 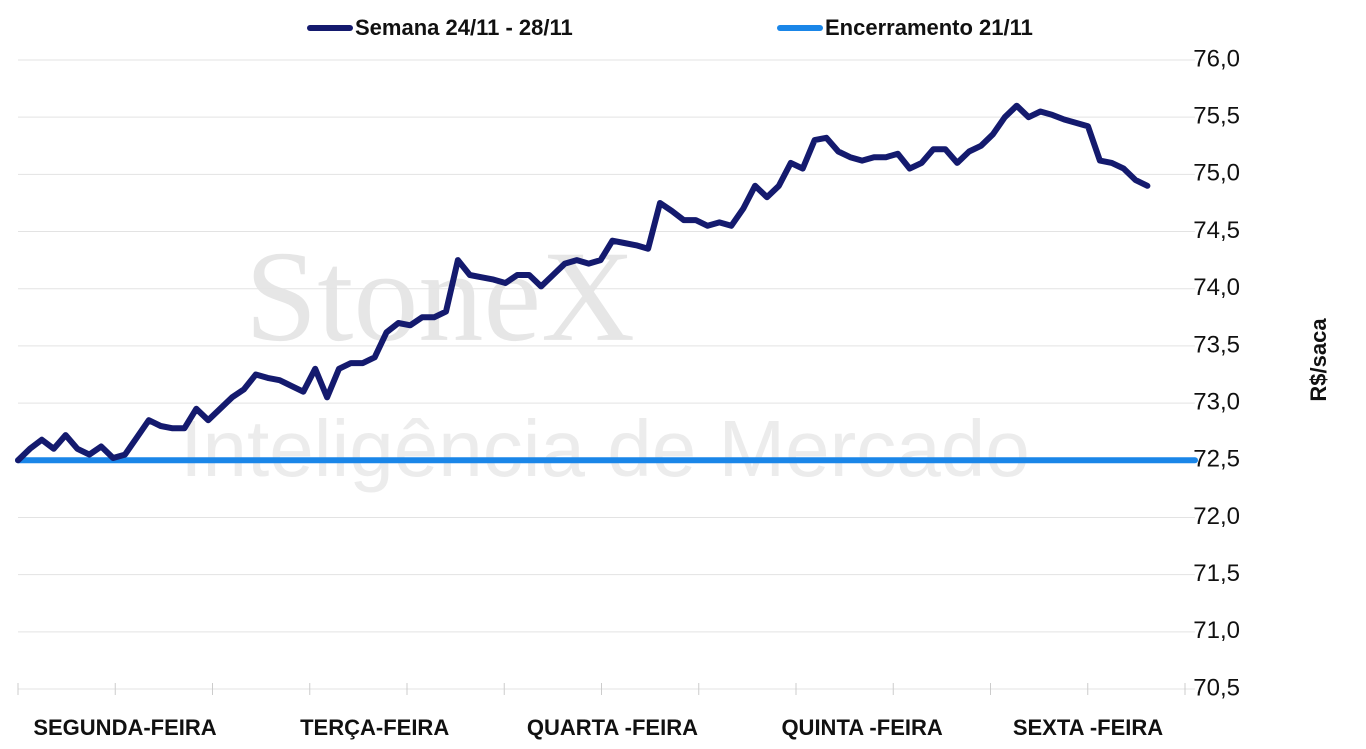 What do you see at coordinates (604, 448) in the screenshot?
I see `watermark-text: Inteligência de Mercado` at bounding box center [604, 448].